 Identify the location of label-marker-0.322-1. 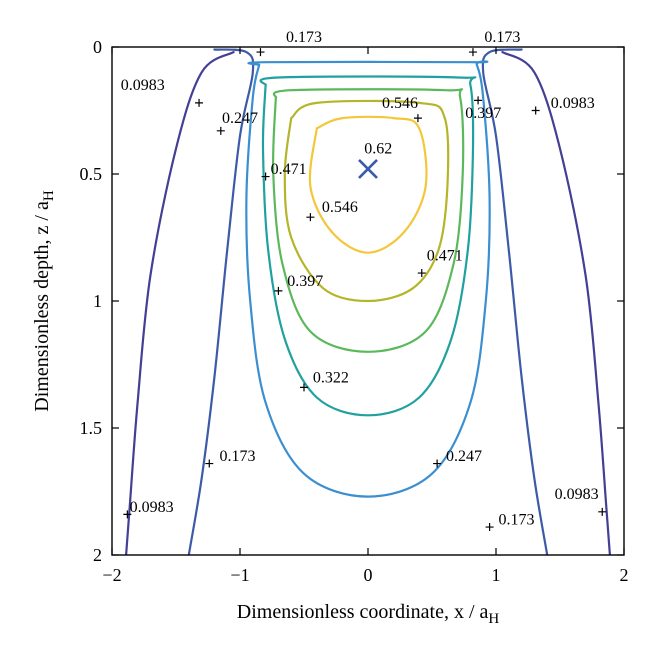
(304, 387).